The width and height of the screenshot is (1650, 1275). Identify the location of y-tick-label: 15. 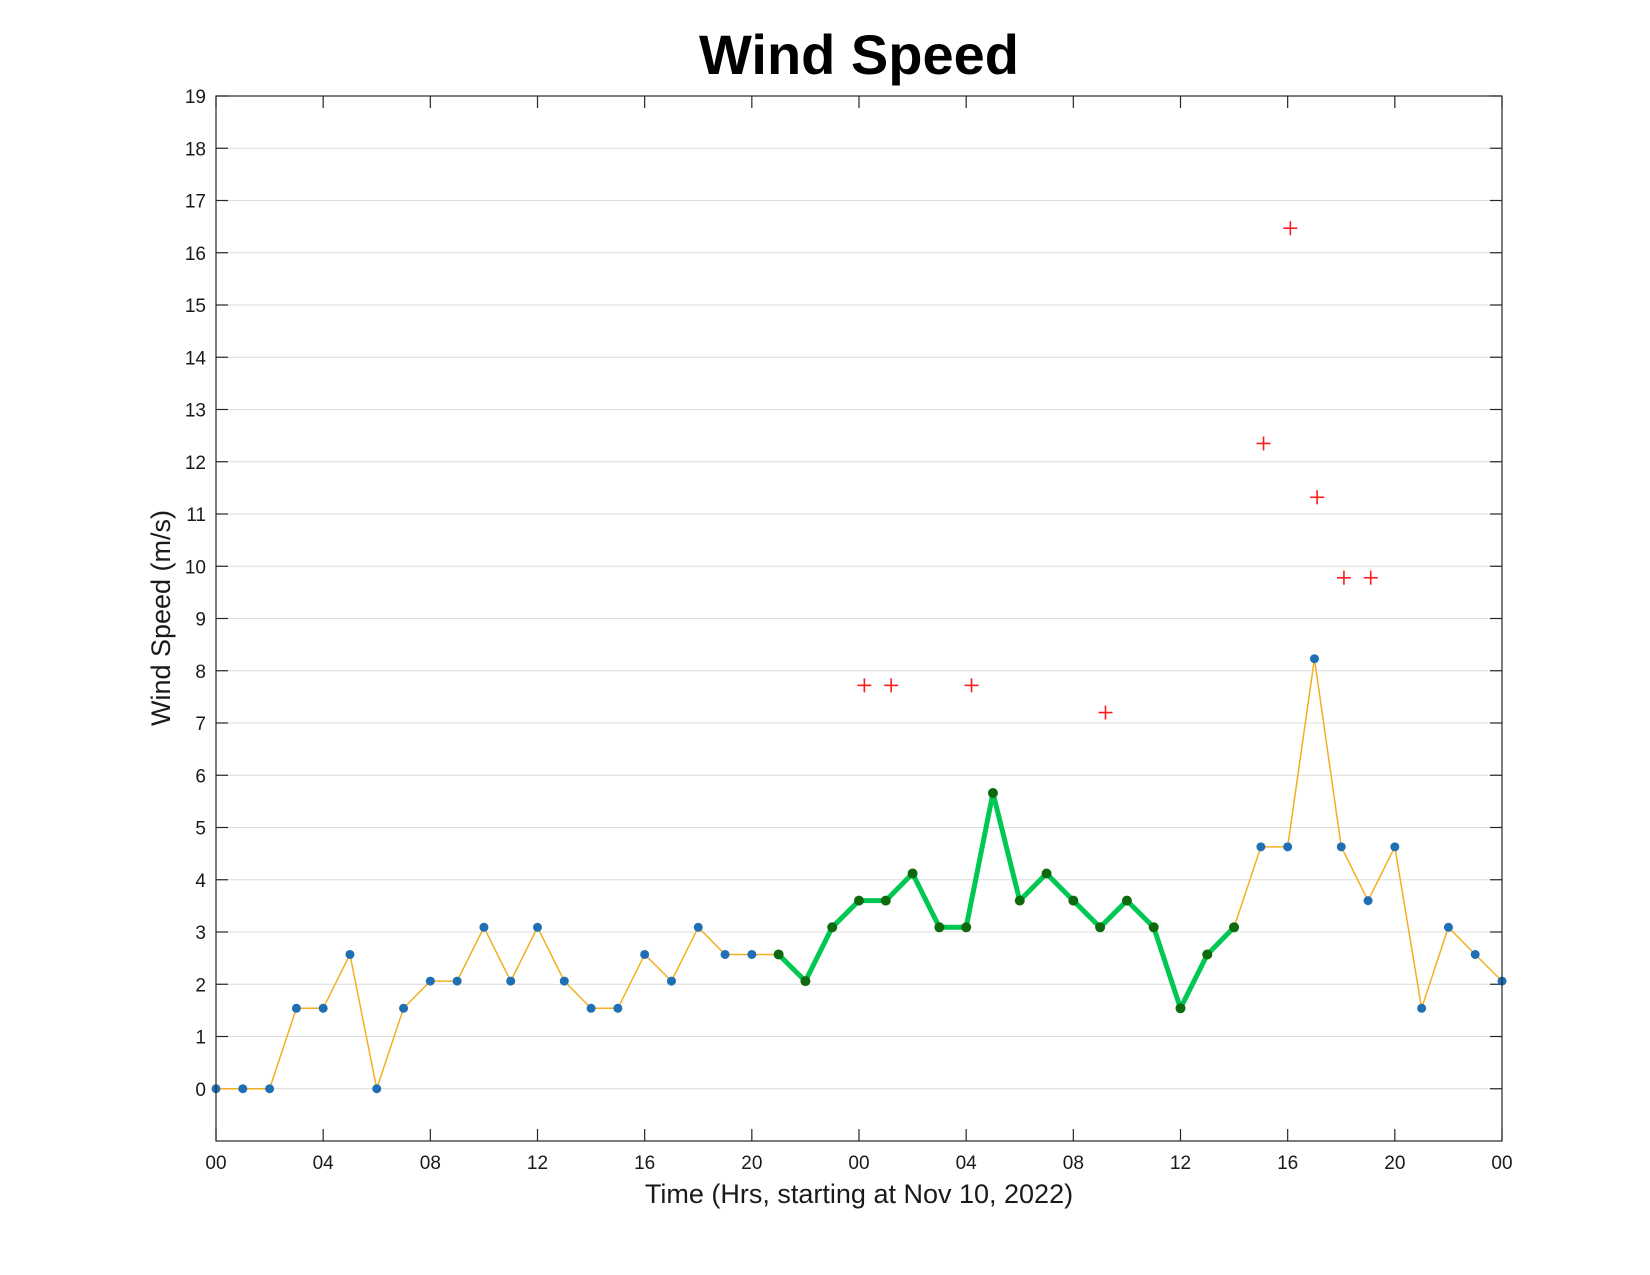
(195, 306).